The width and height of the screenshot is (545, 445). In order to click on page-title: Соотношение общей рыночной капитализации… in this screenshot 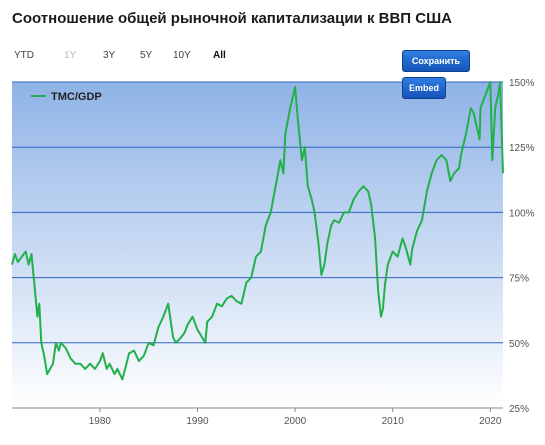, I will do `click(232, 18)`.